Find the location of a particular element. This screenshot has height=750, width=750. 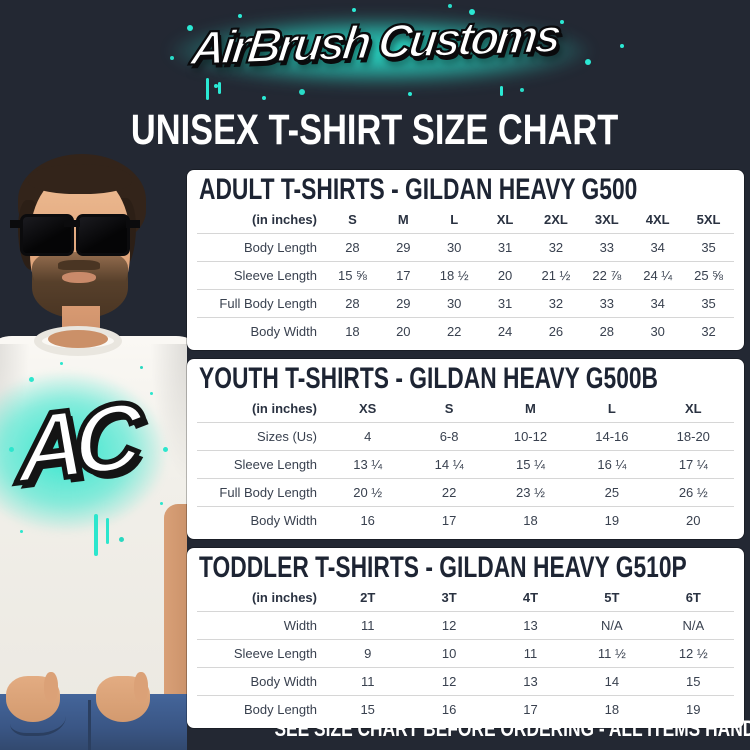

size-value: 17 is located at coordinates (403, 275).